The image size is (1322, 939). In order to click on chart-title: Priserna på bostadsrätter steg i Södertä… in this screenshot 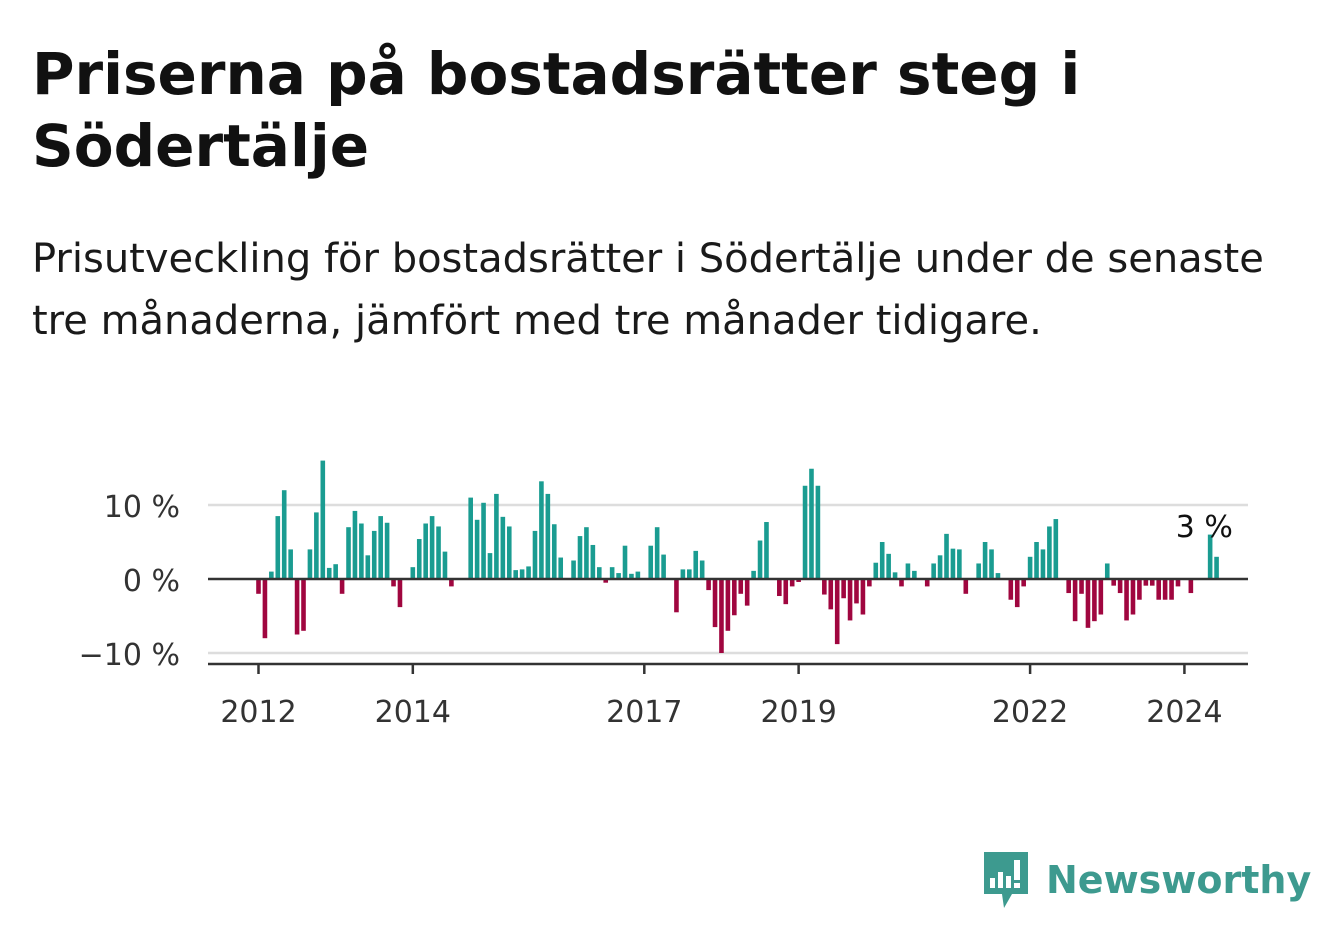, I will do `click(556, 110)`.